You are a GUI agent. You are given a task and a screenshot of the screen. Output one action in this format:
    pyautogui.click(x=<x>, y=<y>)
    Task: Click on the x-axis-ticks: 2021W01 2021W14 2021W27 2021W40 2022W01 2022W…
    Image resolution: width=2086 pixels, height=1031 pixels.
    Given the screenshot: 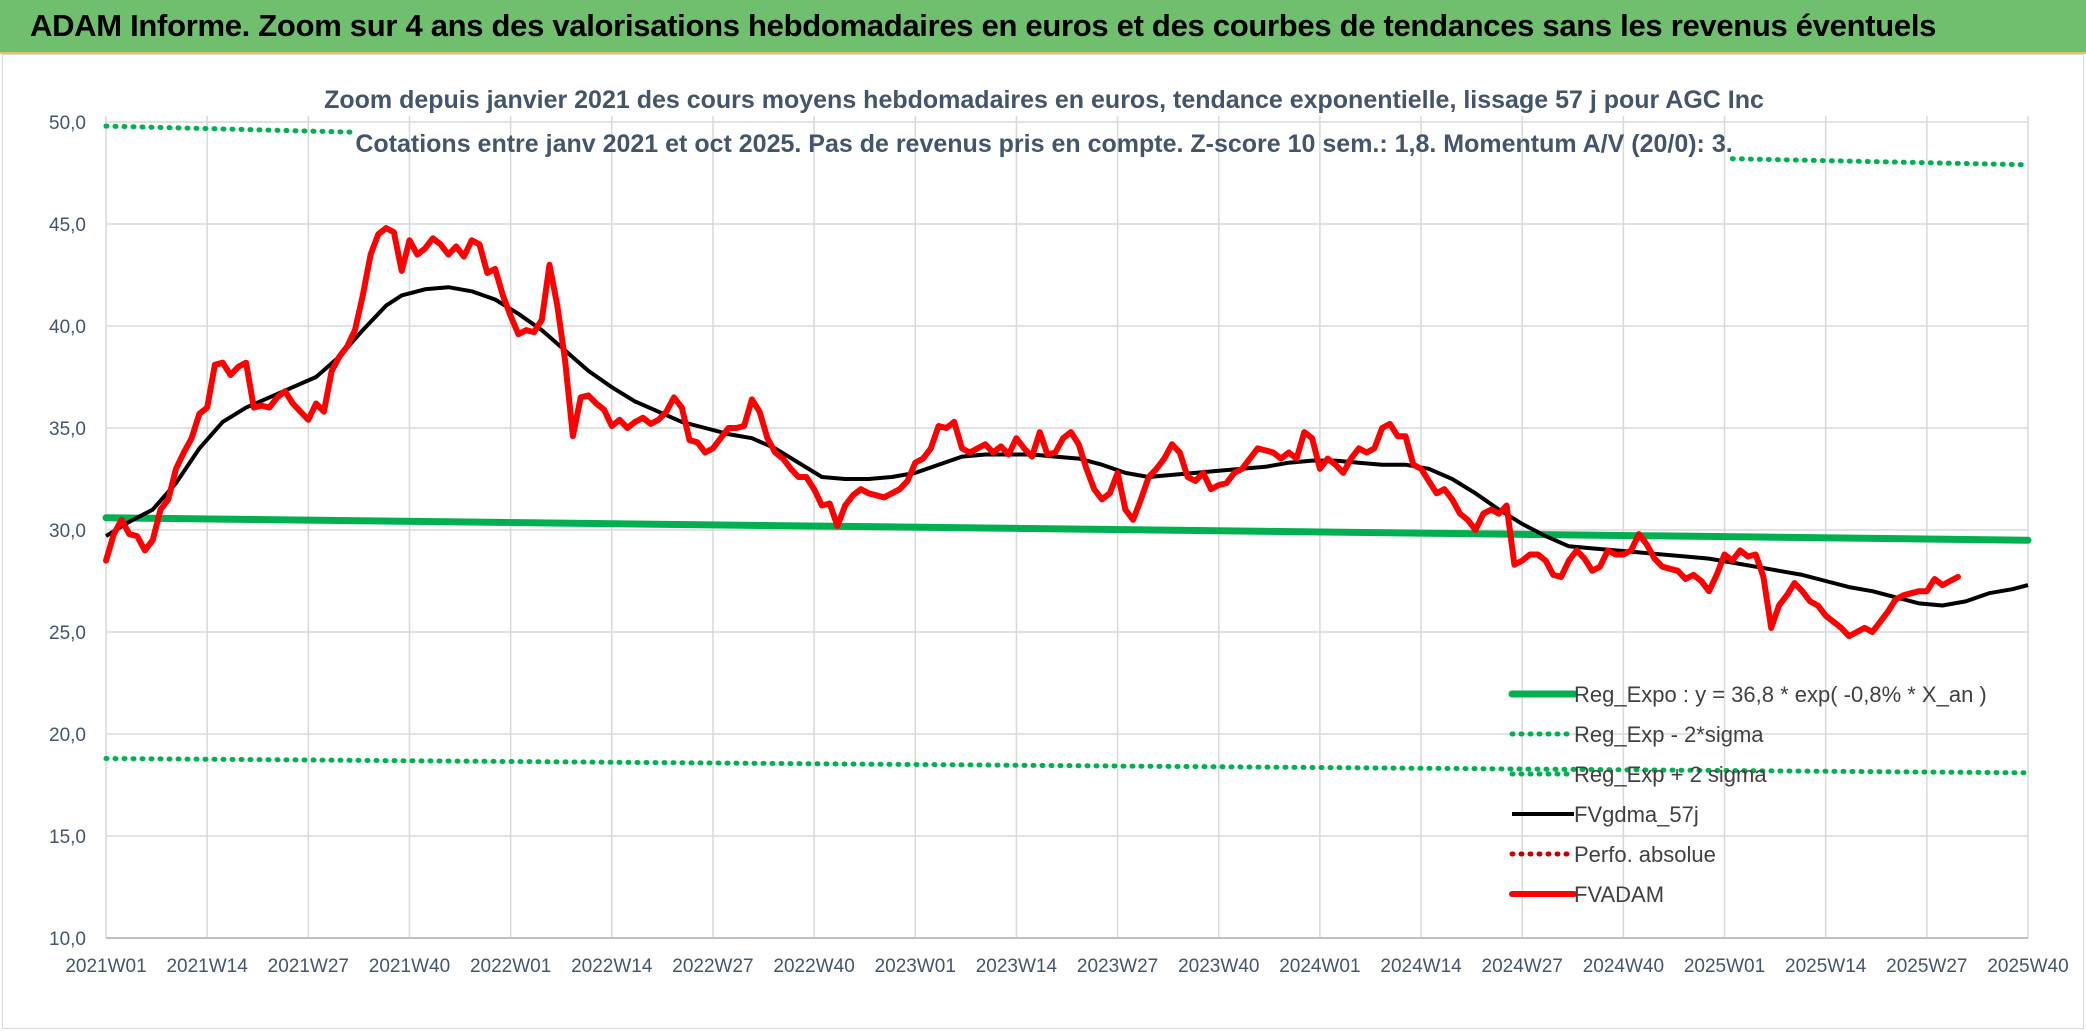 What is the action you would take?
    pyautogui.click(x=1066, y=966)
    